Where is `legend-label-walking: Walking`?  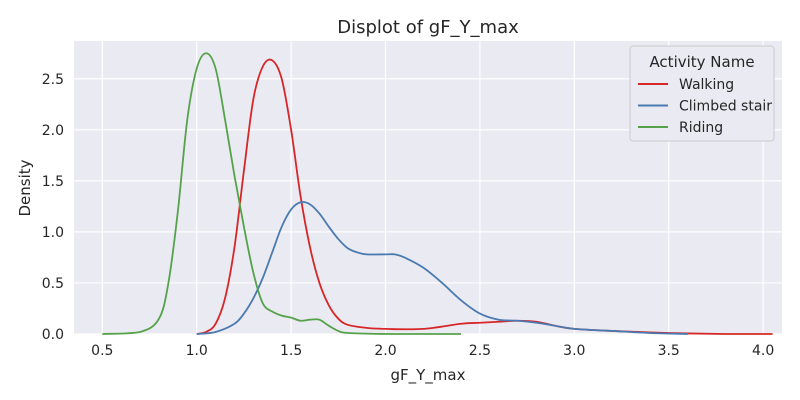 legend-label-walking: Walking is located at coordinates (706, 85).